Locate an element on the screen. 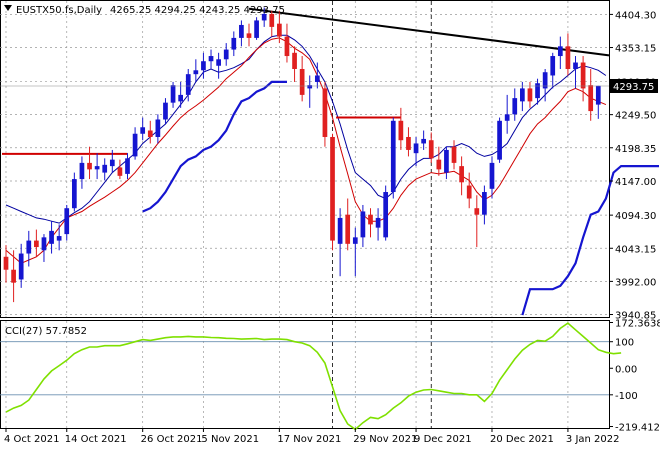 The image size is (660, 450). cci-tick-label: 172.3638 is located at coordinates (637, 323).